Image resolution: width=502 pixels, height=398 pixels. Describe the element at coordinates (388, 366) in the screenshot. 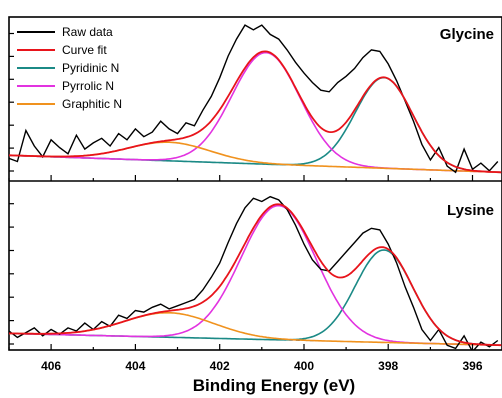

I see `x-tick-label: 398` at that location.